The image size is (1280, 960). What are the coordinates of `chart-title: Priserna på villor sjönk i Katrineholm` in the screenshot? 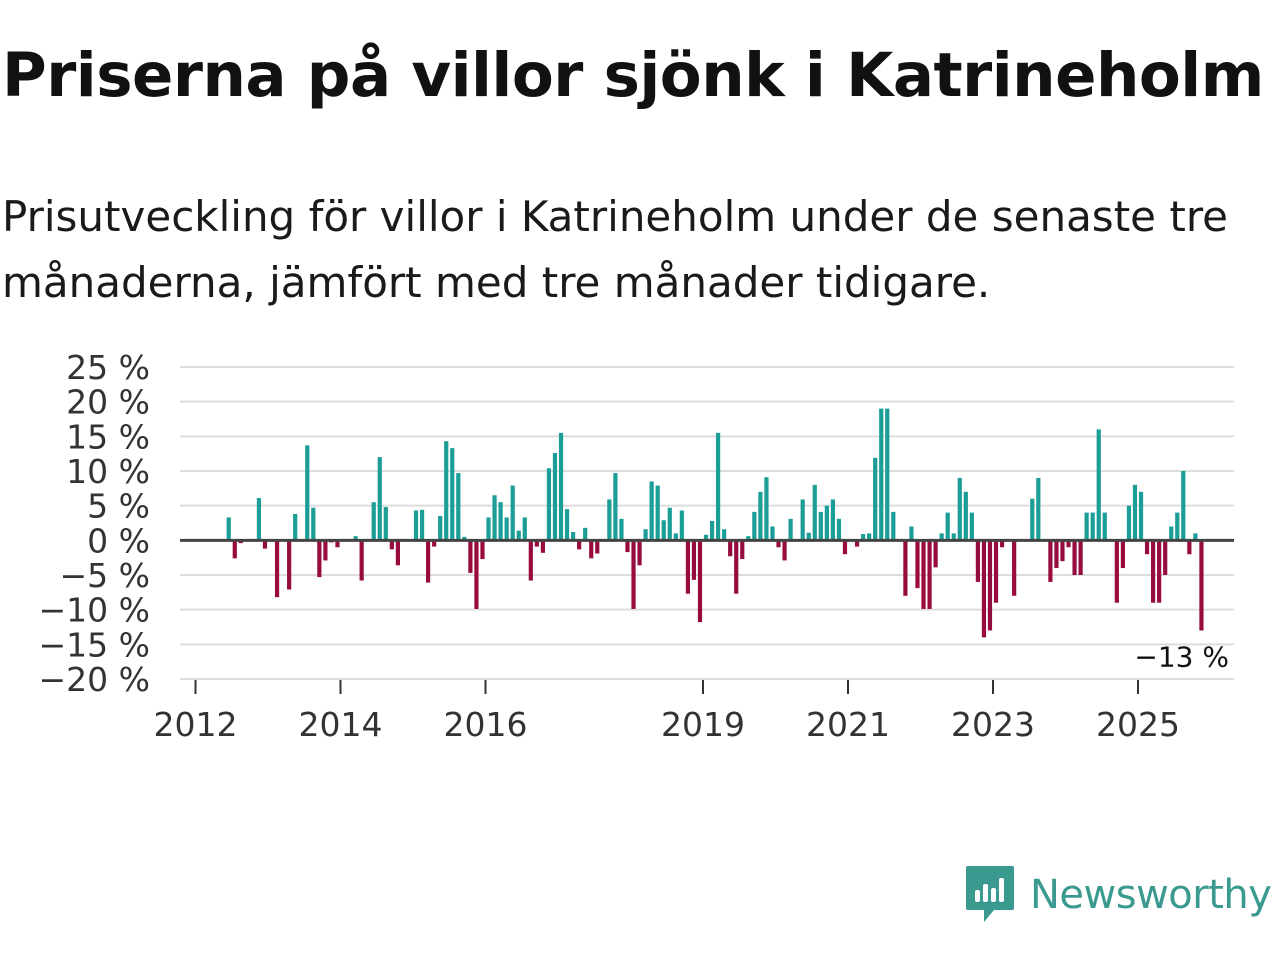 It's located at (633, 75).